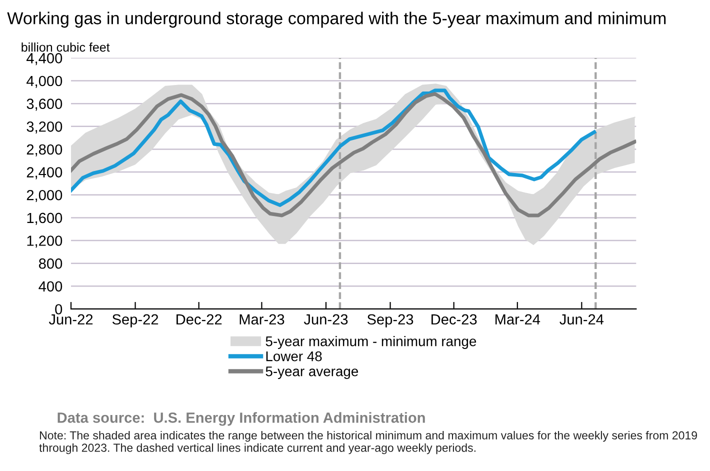  I want to click on x-tick-label: Sep-23, so click(390, 321).